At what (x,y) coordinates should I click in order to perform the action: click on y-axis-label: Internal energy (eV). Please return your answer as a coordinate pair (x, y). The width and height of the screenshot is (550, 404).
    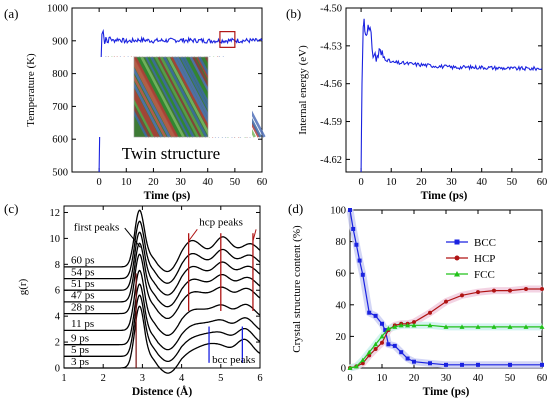
    Looking at the image, I should click on (303, 90).